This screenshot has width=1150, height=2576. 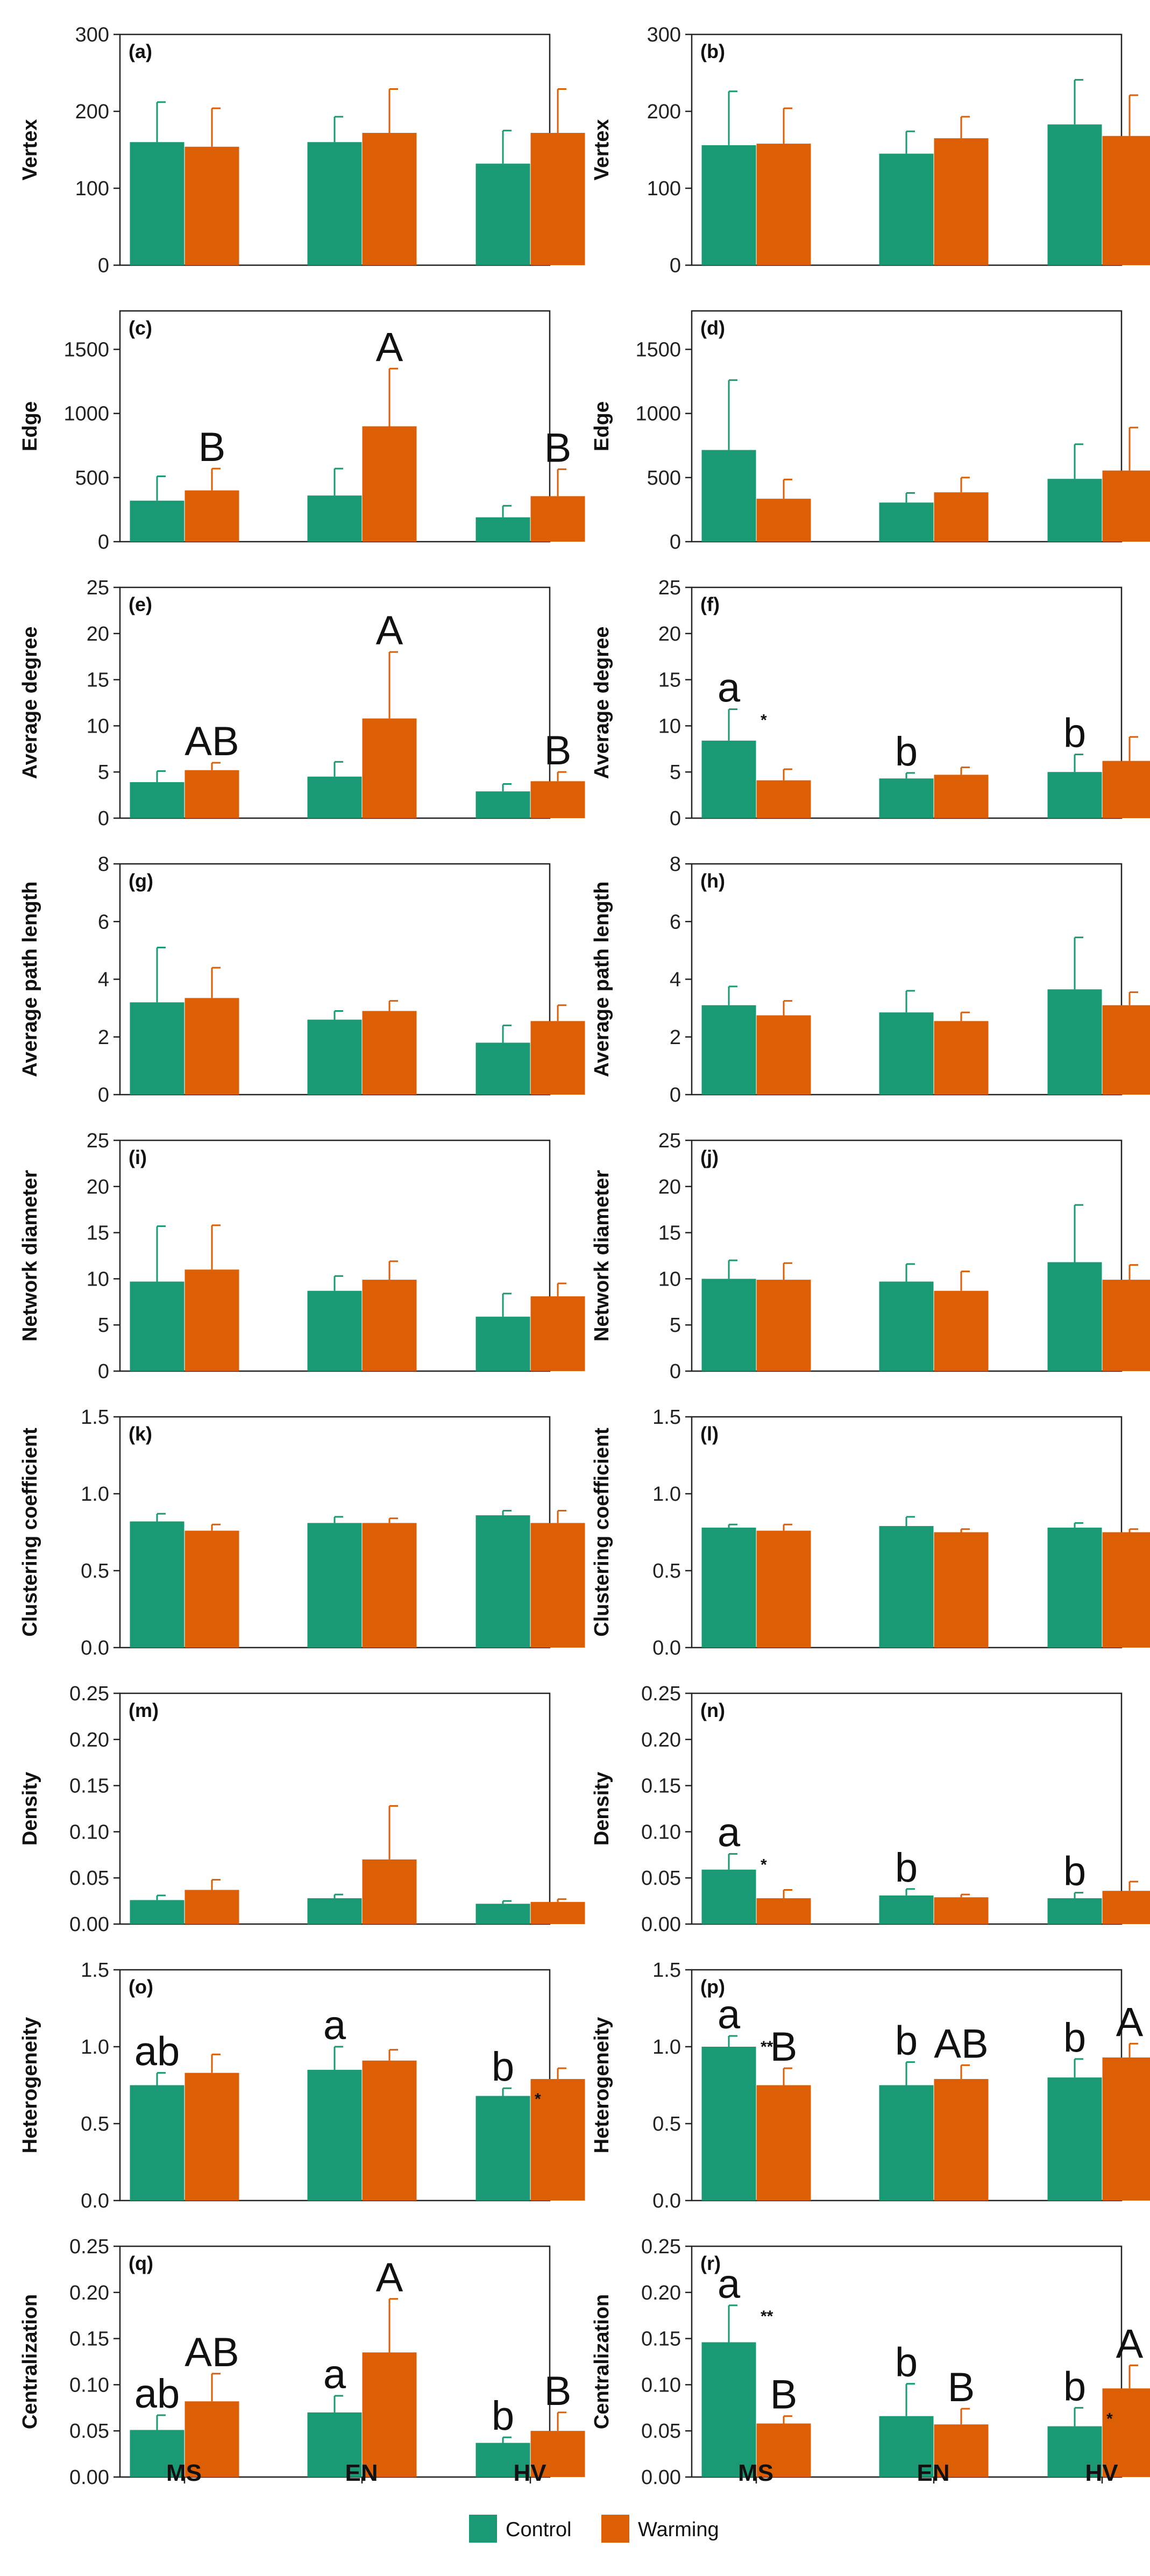 What do you see at coordinates (664, 112) in the screenshot?
I see `panel-b-ytick-label-2: 200` at bounding box center [664, 112].